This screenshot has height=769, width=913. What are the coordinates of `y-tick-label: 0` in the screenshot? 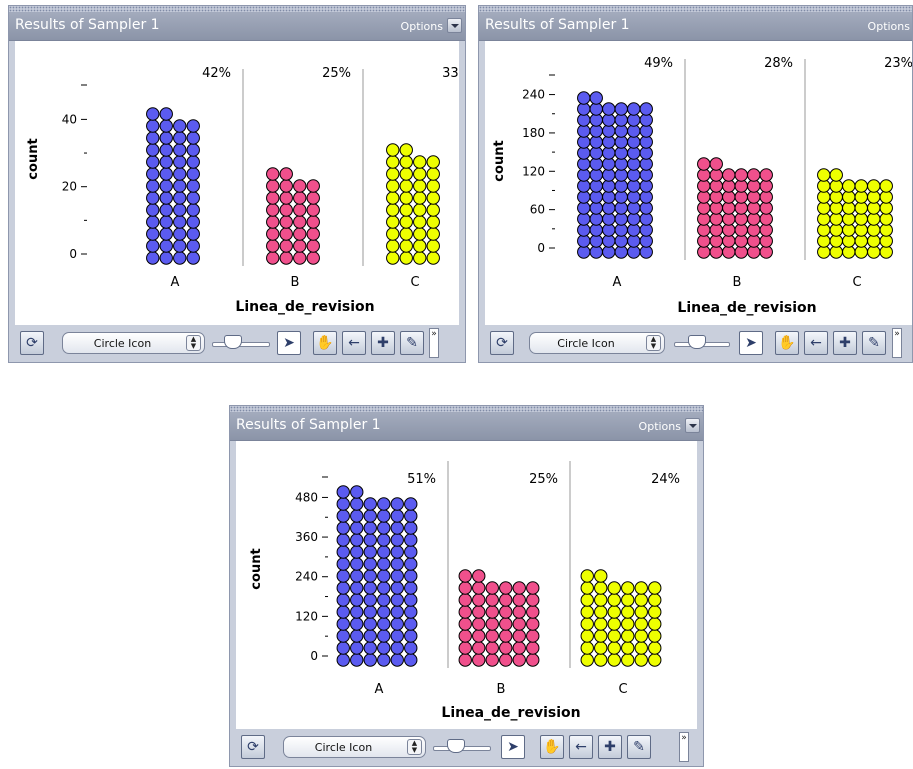 It's located at (73, 254).